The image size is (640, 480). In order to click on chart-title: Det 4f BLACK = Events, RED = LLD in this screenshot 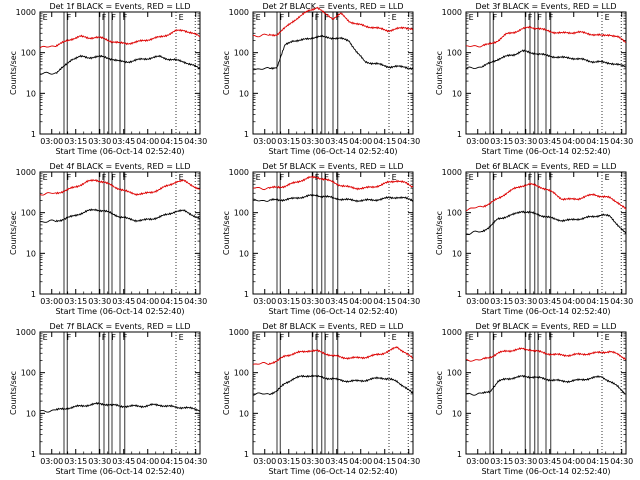, I will do `click(119, 166)`.